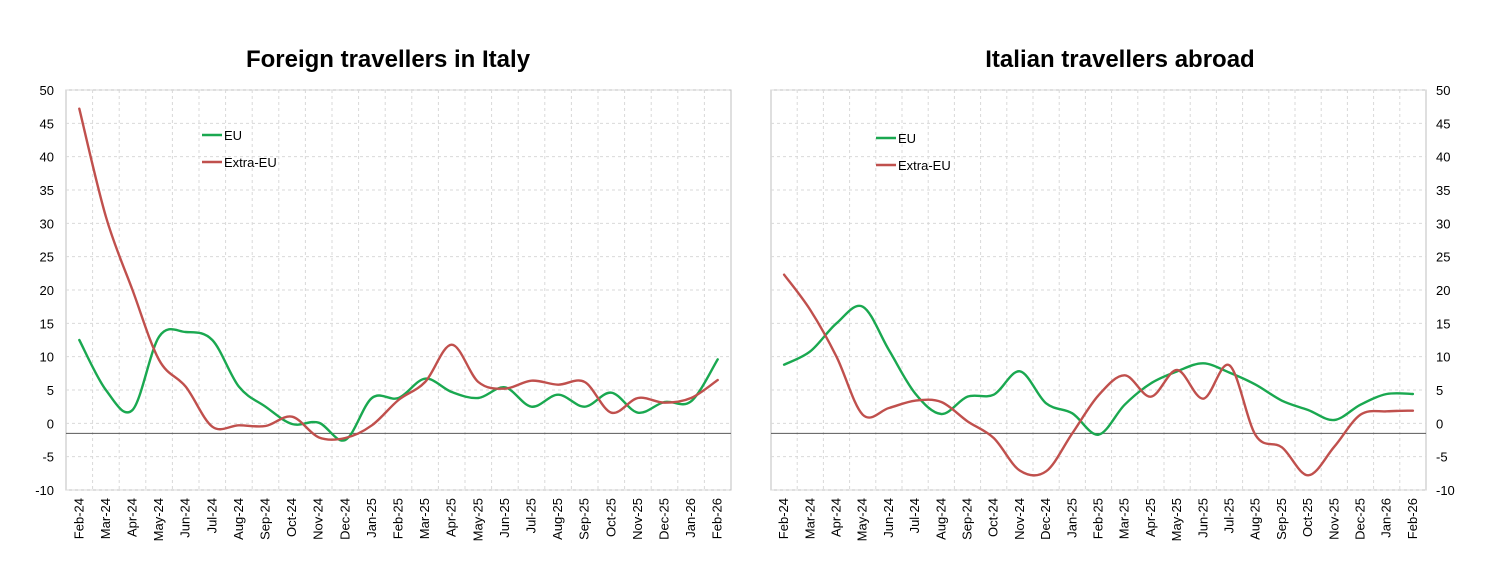  Describe the element at coordinates (388, 59) in the screenshot. I see `chart-title: Foreign travellers in Italy` at that location.